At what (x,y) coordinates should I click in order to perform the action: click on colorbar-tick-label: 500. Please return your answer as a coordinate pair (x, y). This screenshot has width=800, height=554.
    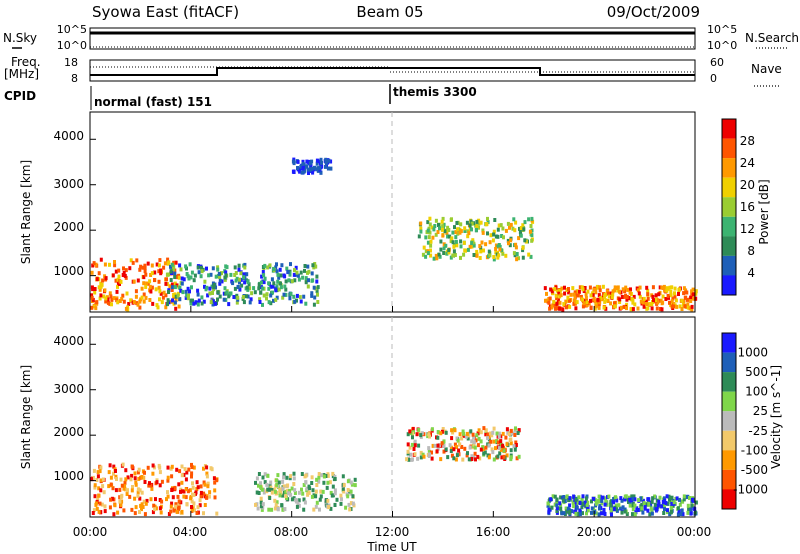
    Looking at the image, I should click on (756, 372).